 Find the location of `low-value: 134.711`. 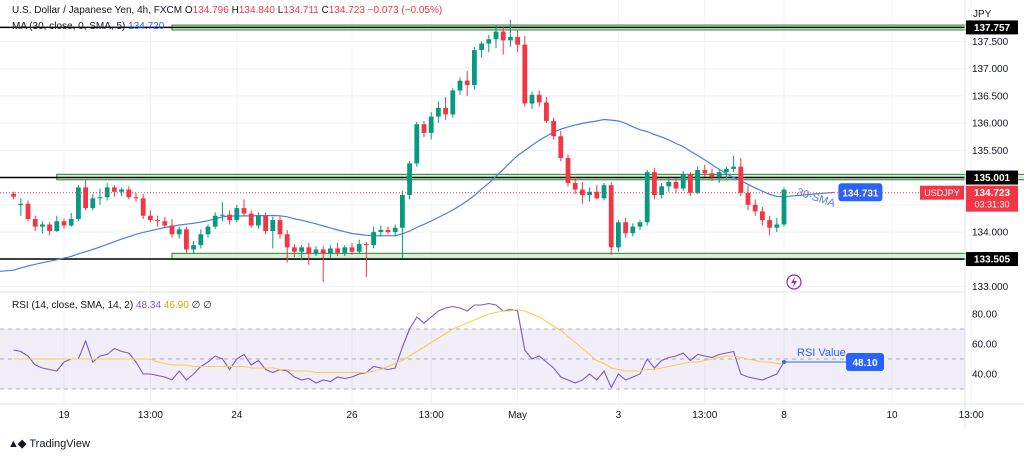

low-value: 134.711 is located at coordinates (301, 10).